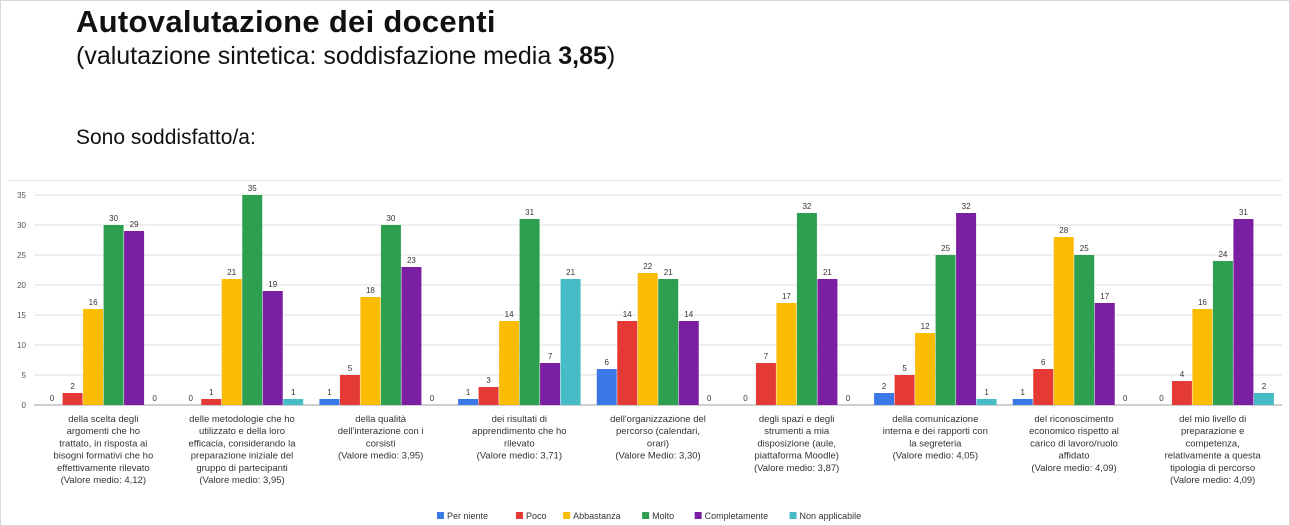 This screenshot has height=526, width=1290. What do you see at coordinates (550, 356) in the screenshot?
I see `data-label: 7` at bounding box center [550, 356].